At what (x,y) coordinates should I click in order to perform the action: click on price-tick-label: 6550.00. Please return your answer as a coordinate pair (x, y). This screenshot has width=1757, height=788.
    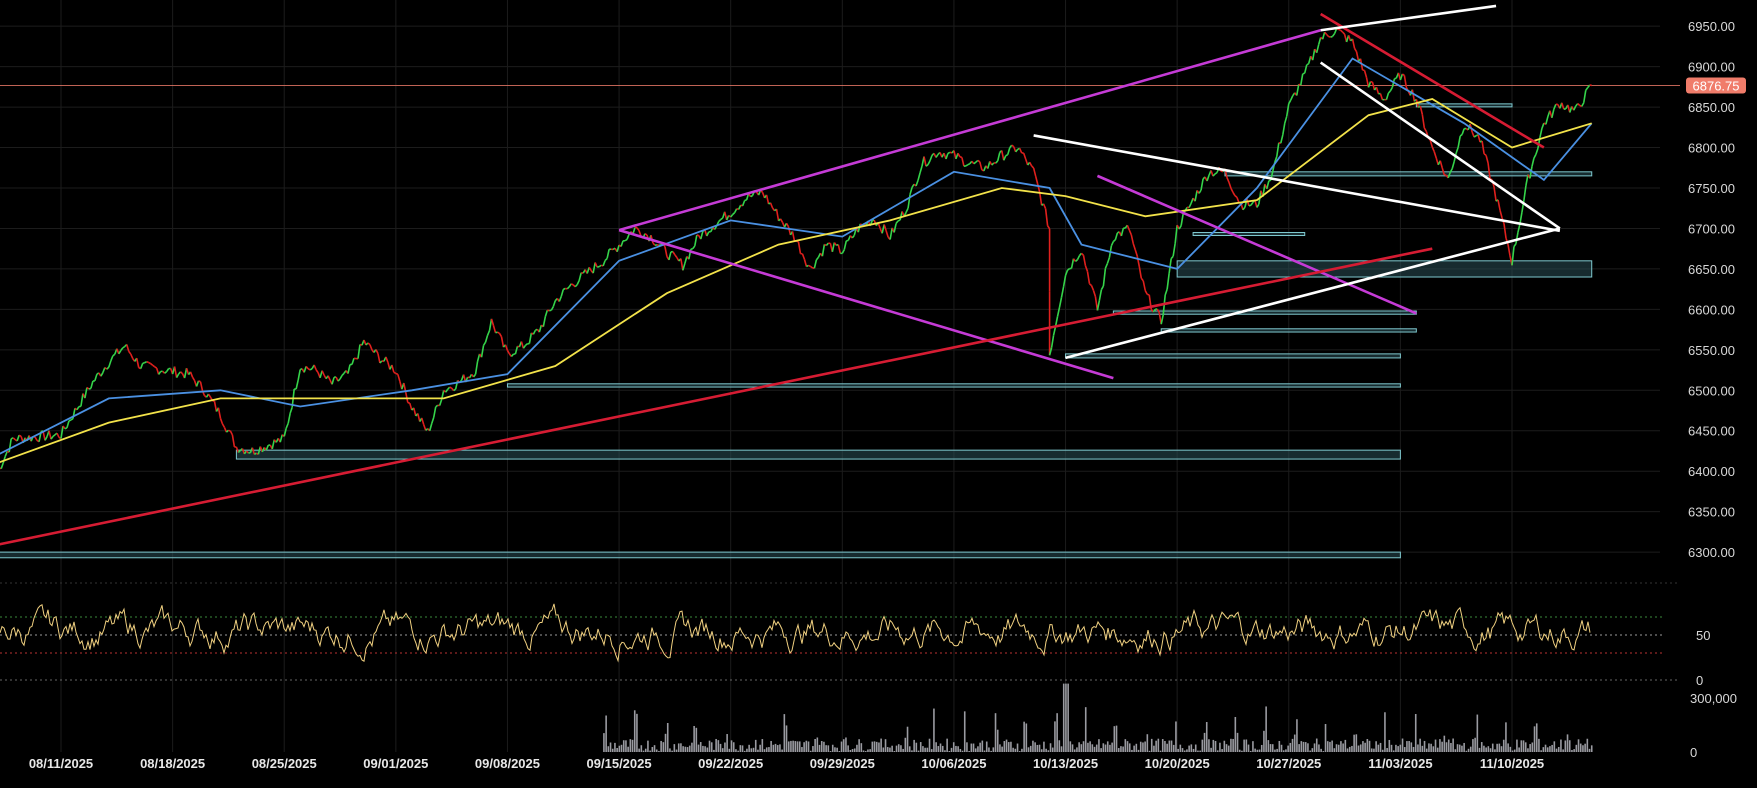
    Looking at the image, I should click on (1711, 350).